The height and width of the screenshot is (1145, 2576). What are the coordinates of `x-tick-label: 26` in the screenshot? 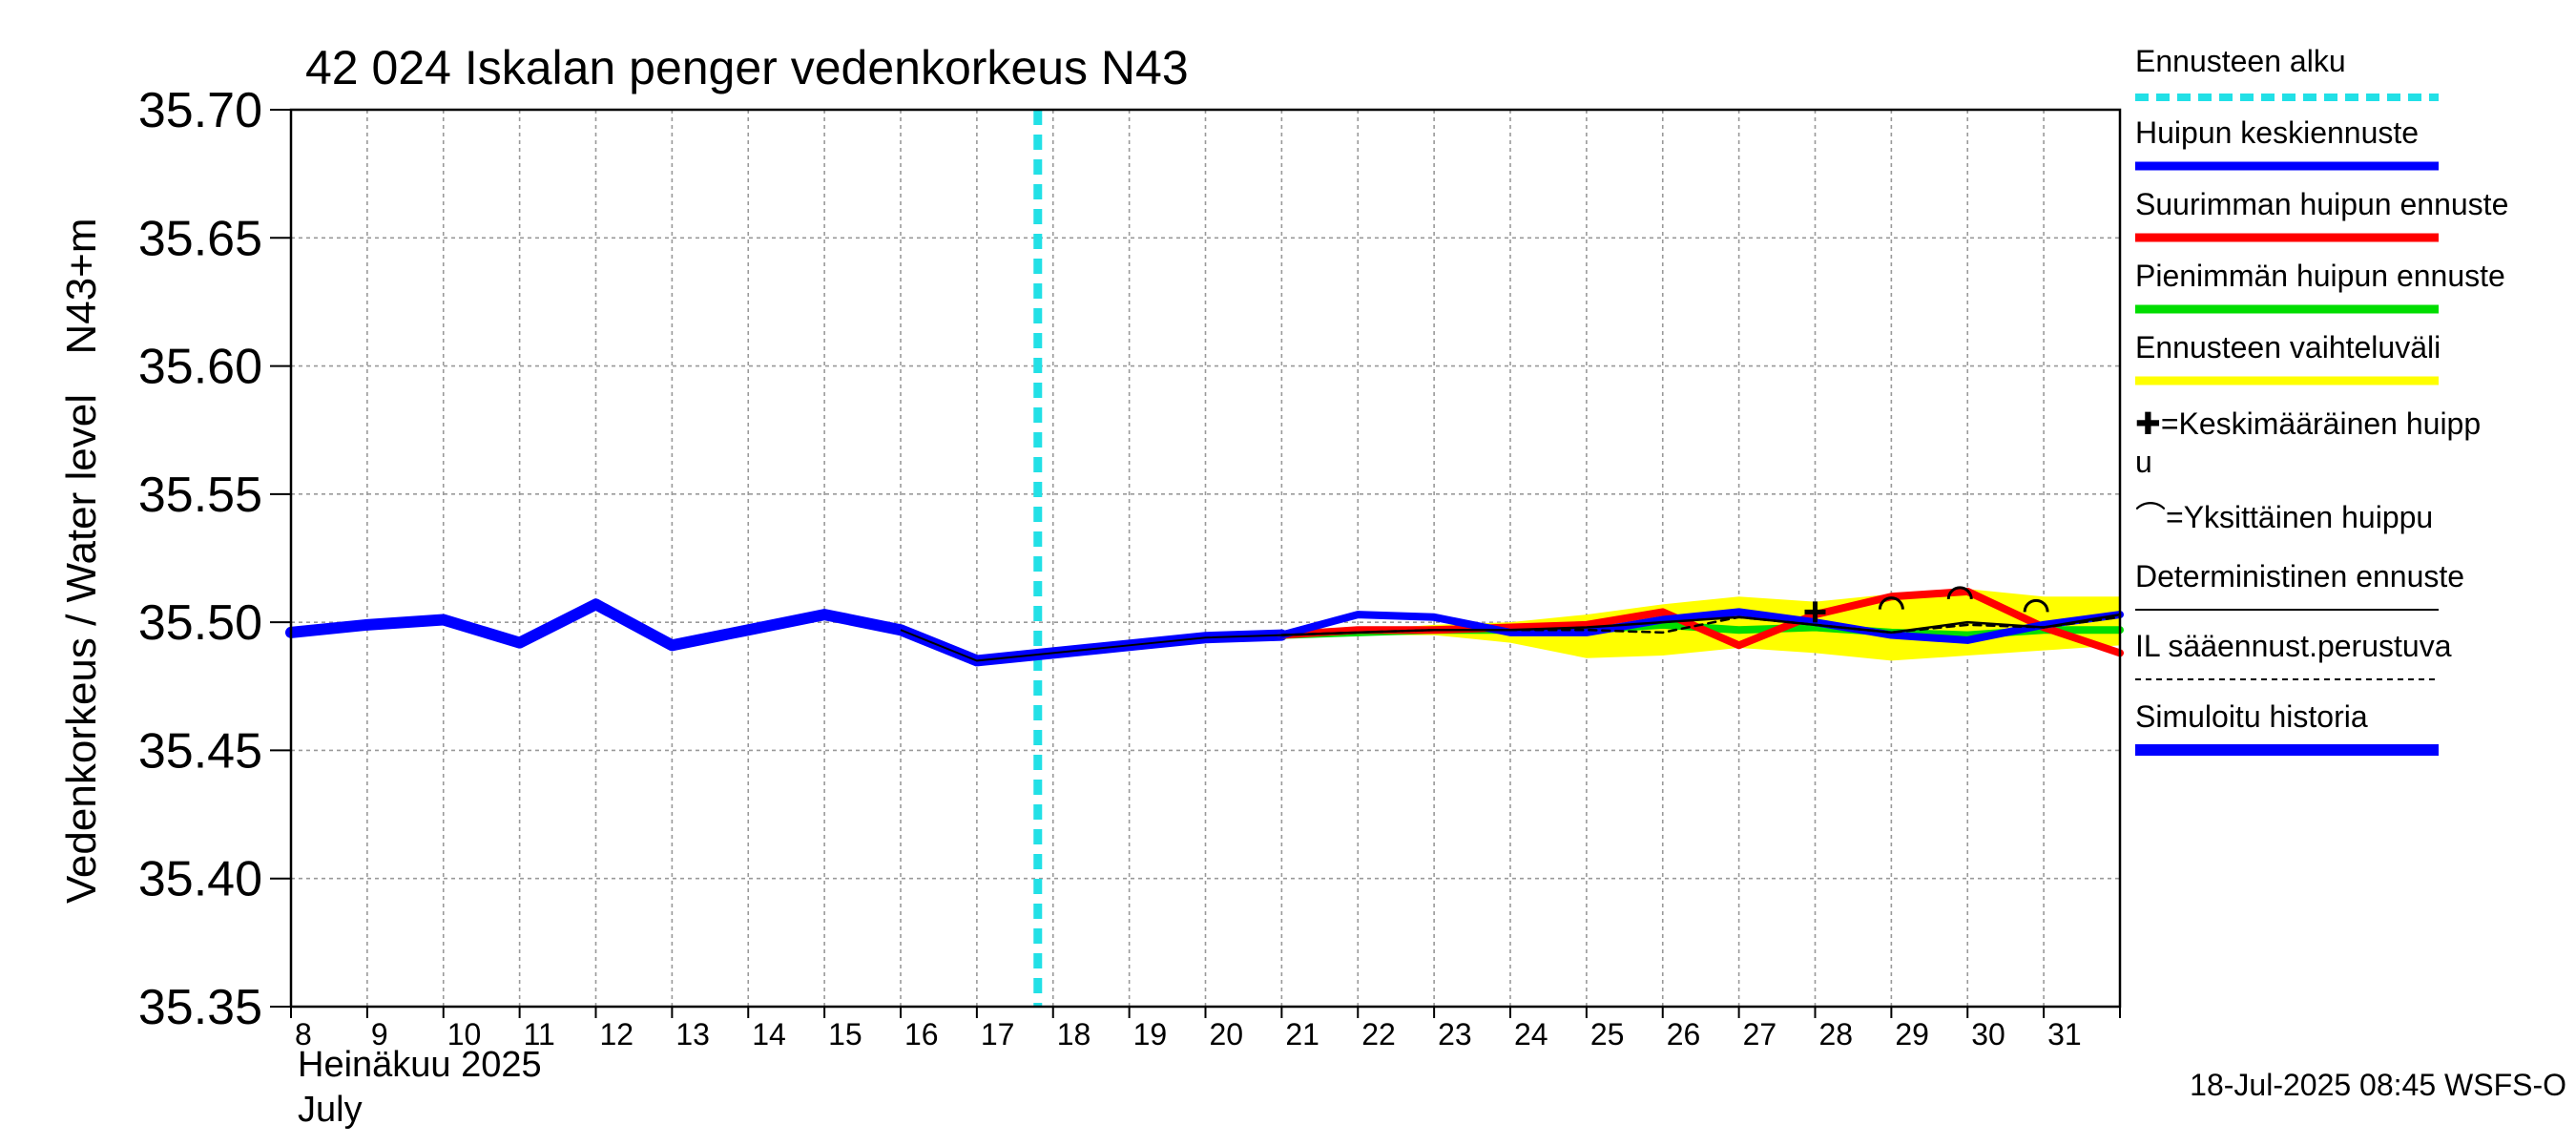 It's located at (1684, 1034).